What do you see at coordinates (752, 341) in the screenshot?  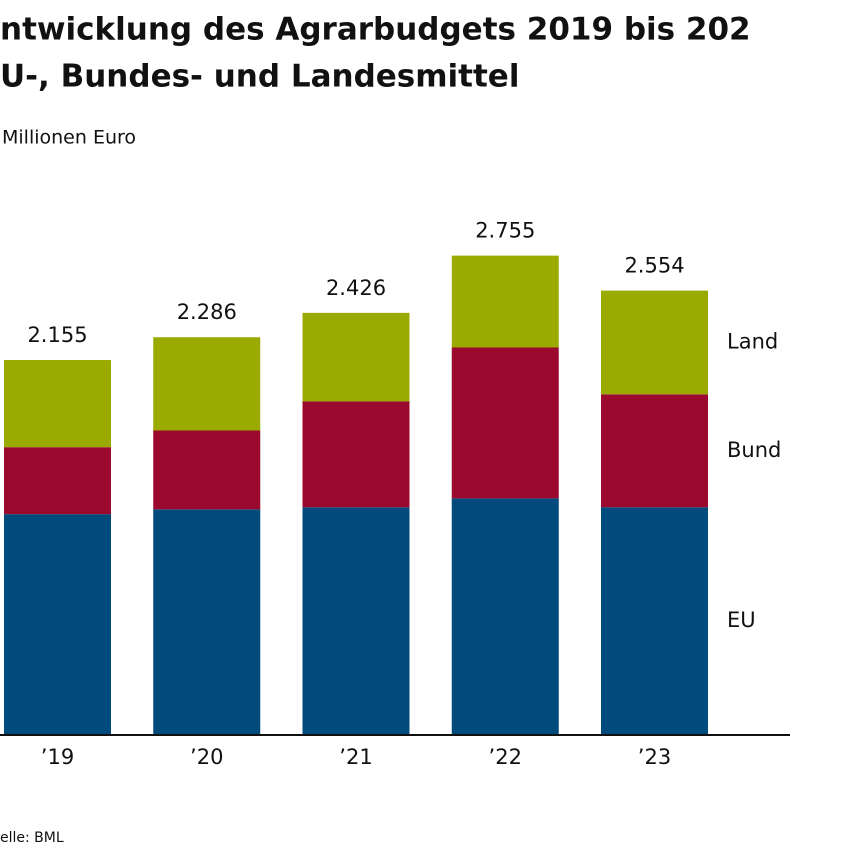 I see `legend-label: Land` at bounding box center [752, 341].